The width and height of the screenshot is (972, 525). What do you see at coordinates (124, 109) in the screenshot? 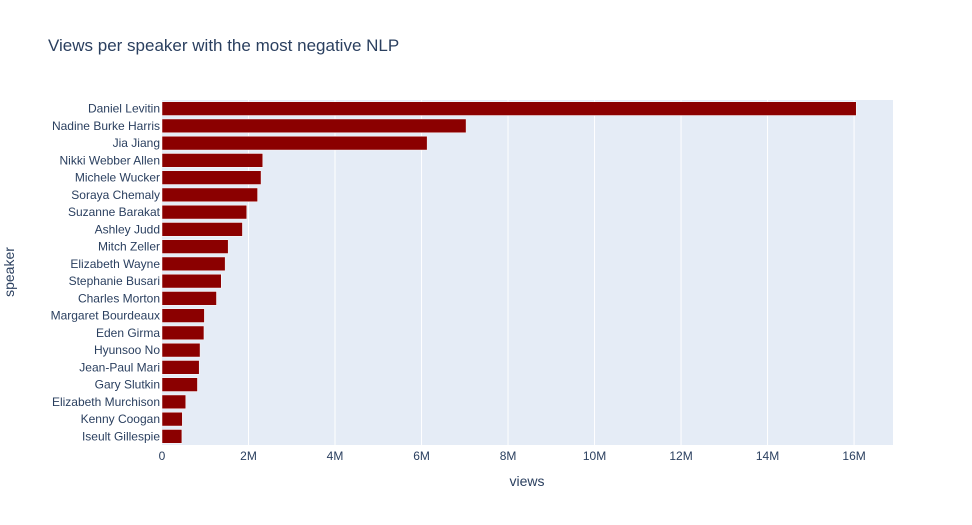
I see `y-tick-label: Daniel Levitin` at bounding box center [124, 109].